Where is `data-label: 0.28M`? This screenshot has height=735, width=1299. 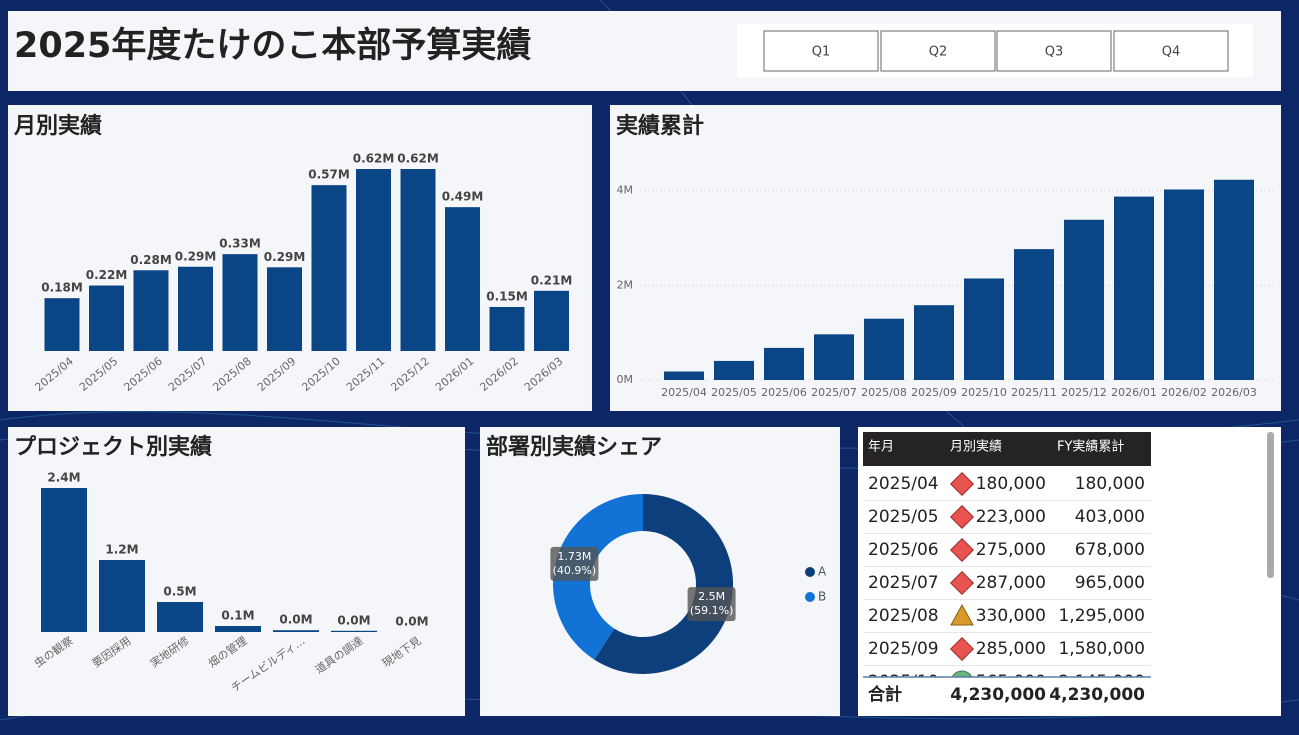
data-label: 0.28M is located at coordinates (151, 260).